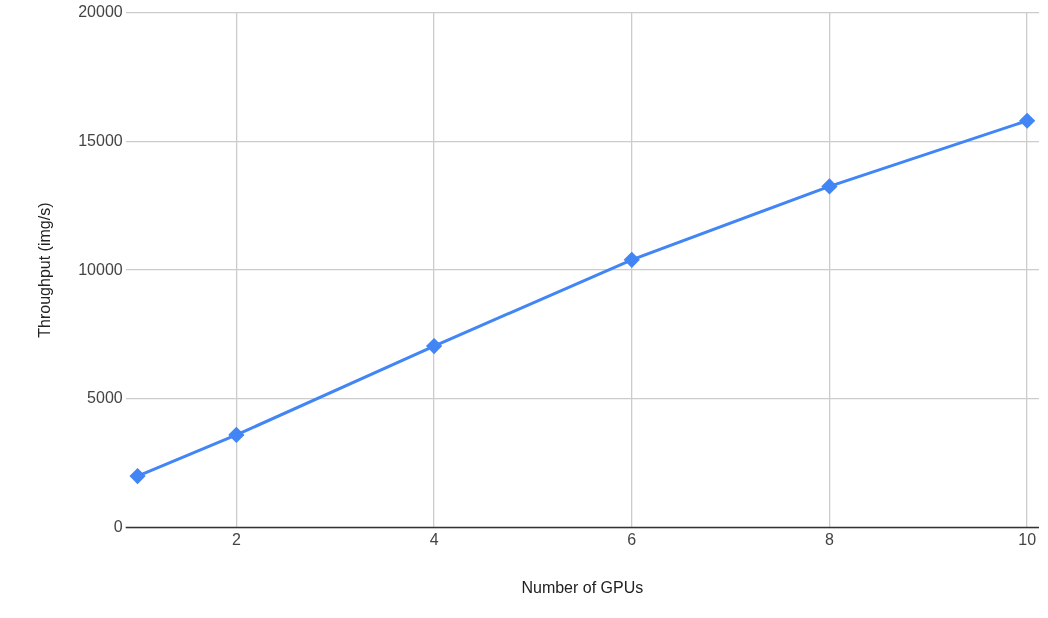  I want to click on x-tick-label: 8, so click(829, 539).